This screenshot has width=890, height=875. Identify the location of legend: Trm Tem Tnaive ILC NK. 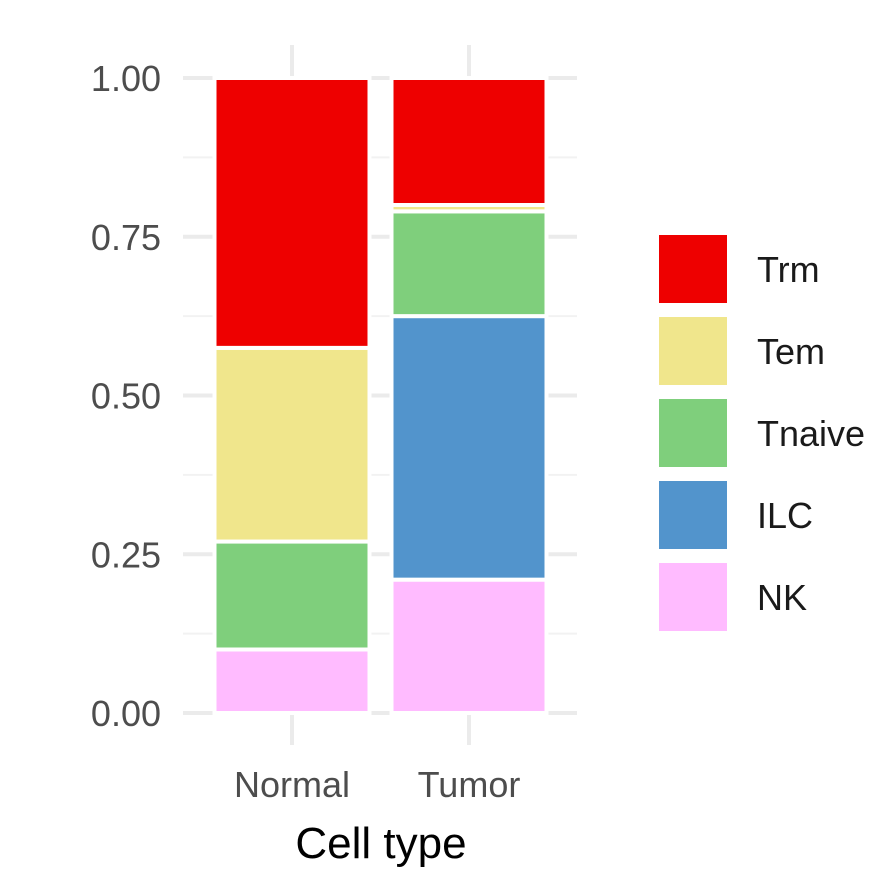
(761, 433).